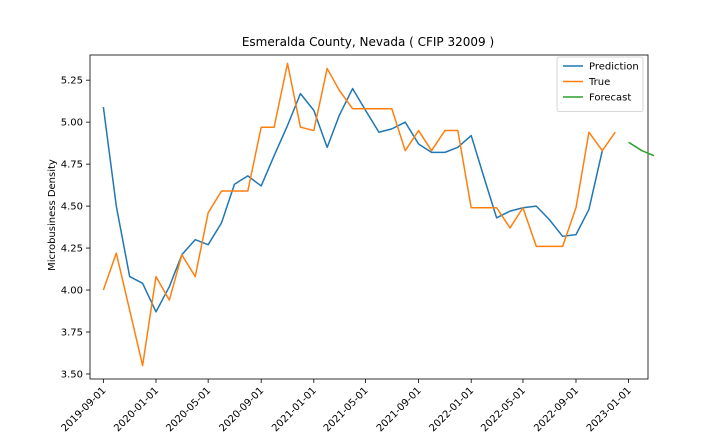 The height and width of the screenshot is (432, 720). I want to click on y-tick-label: 3.75, so click(72, 332).